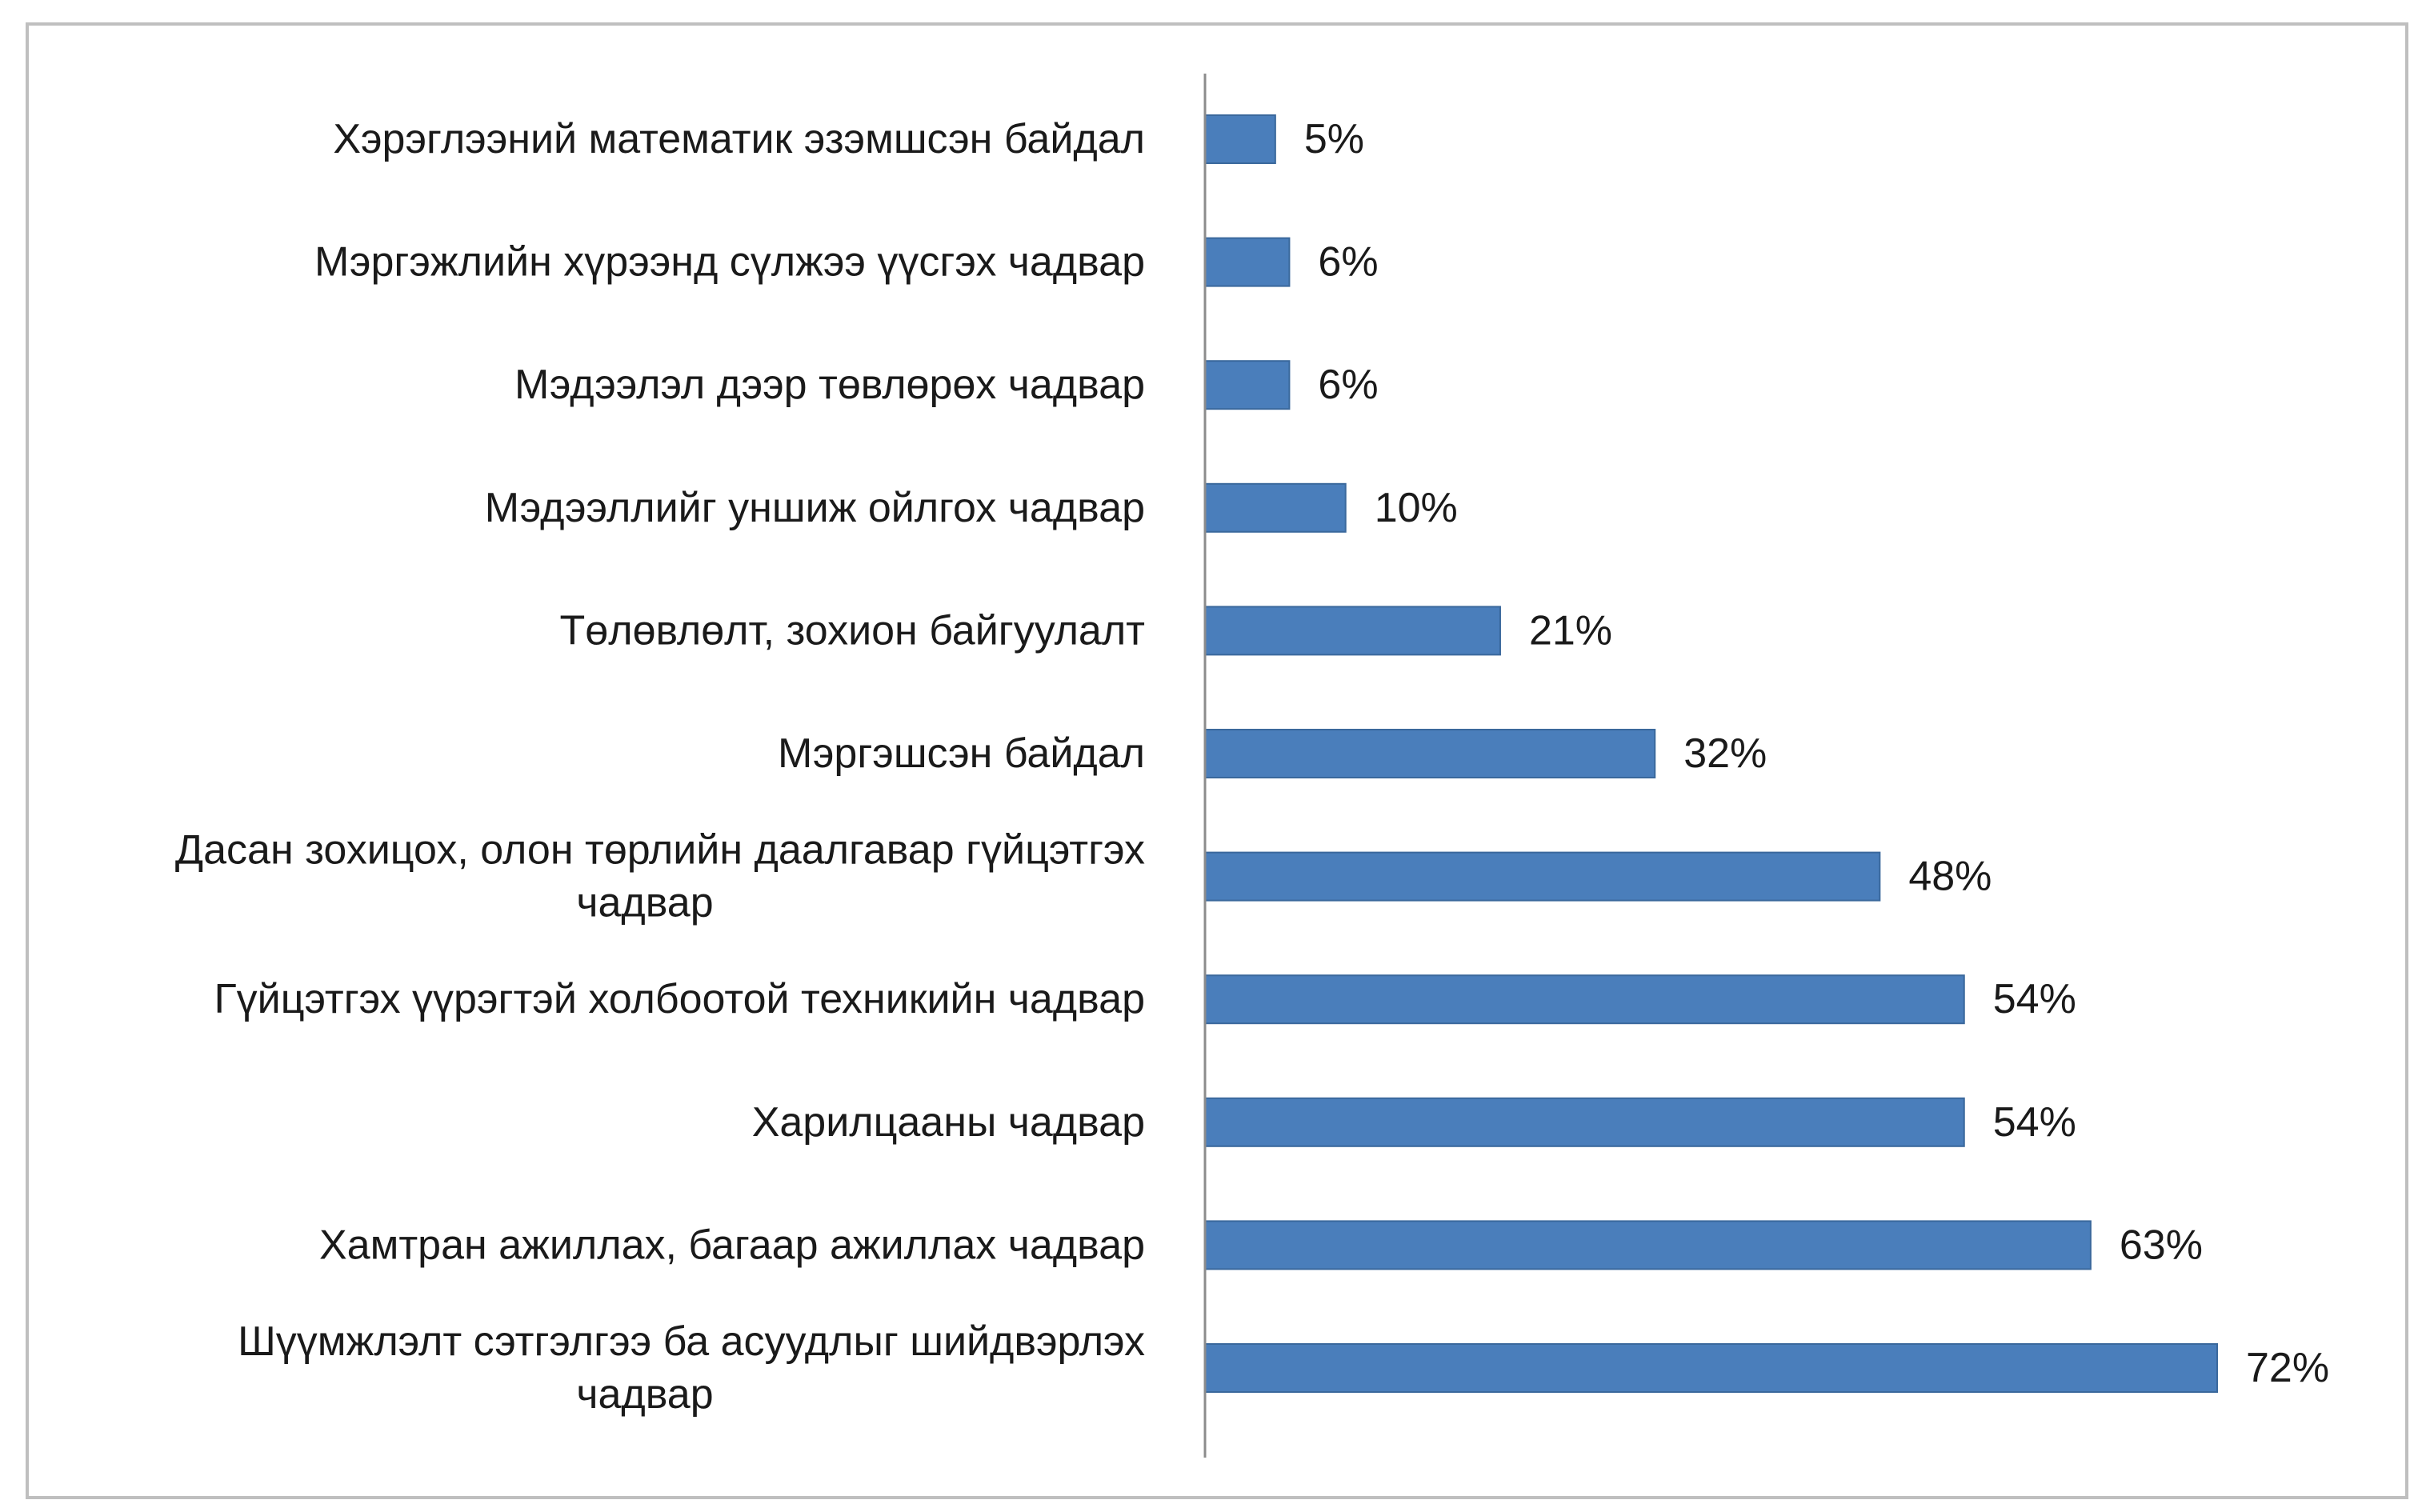  I want to click on value-label-7: 54%, so click(2034, 999).